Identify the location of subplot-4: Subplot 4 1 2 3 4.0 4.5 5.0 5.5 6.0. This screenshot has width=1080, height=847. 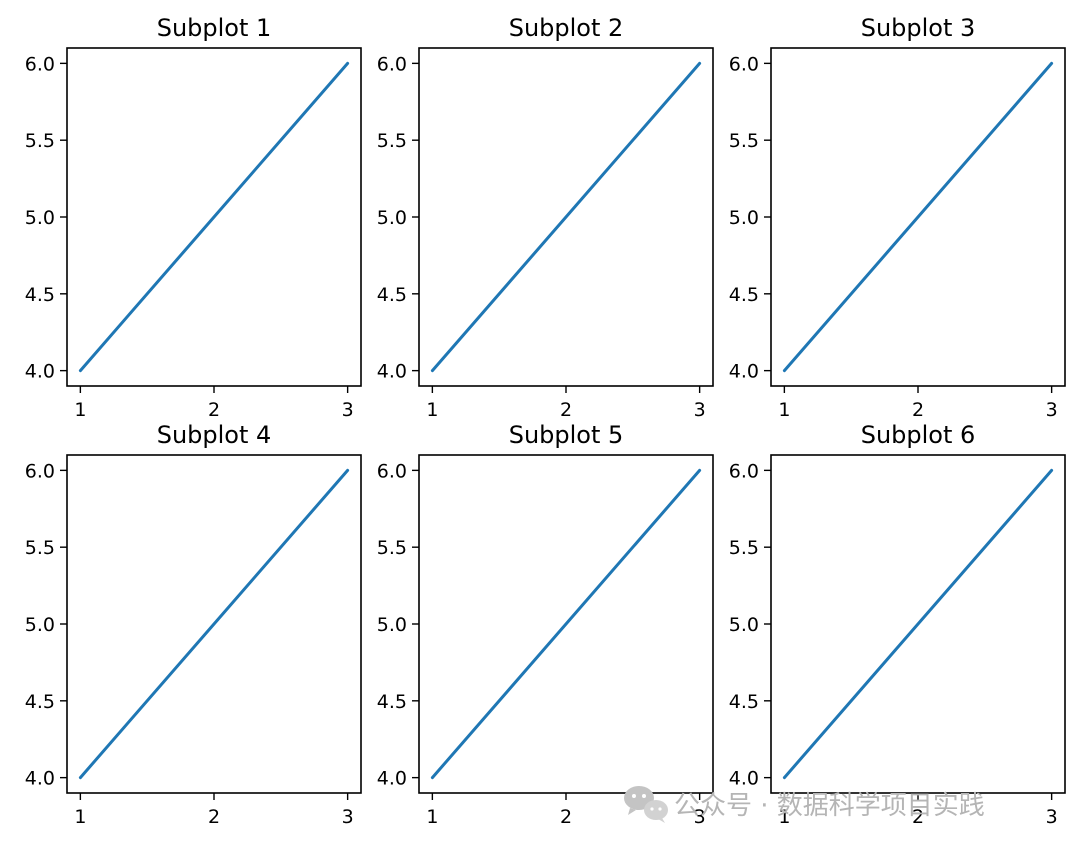
(193, 624).